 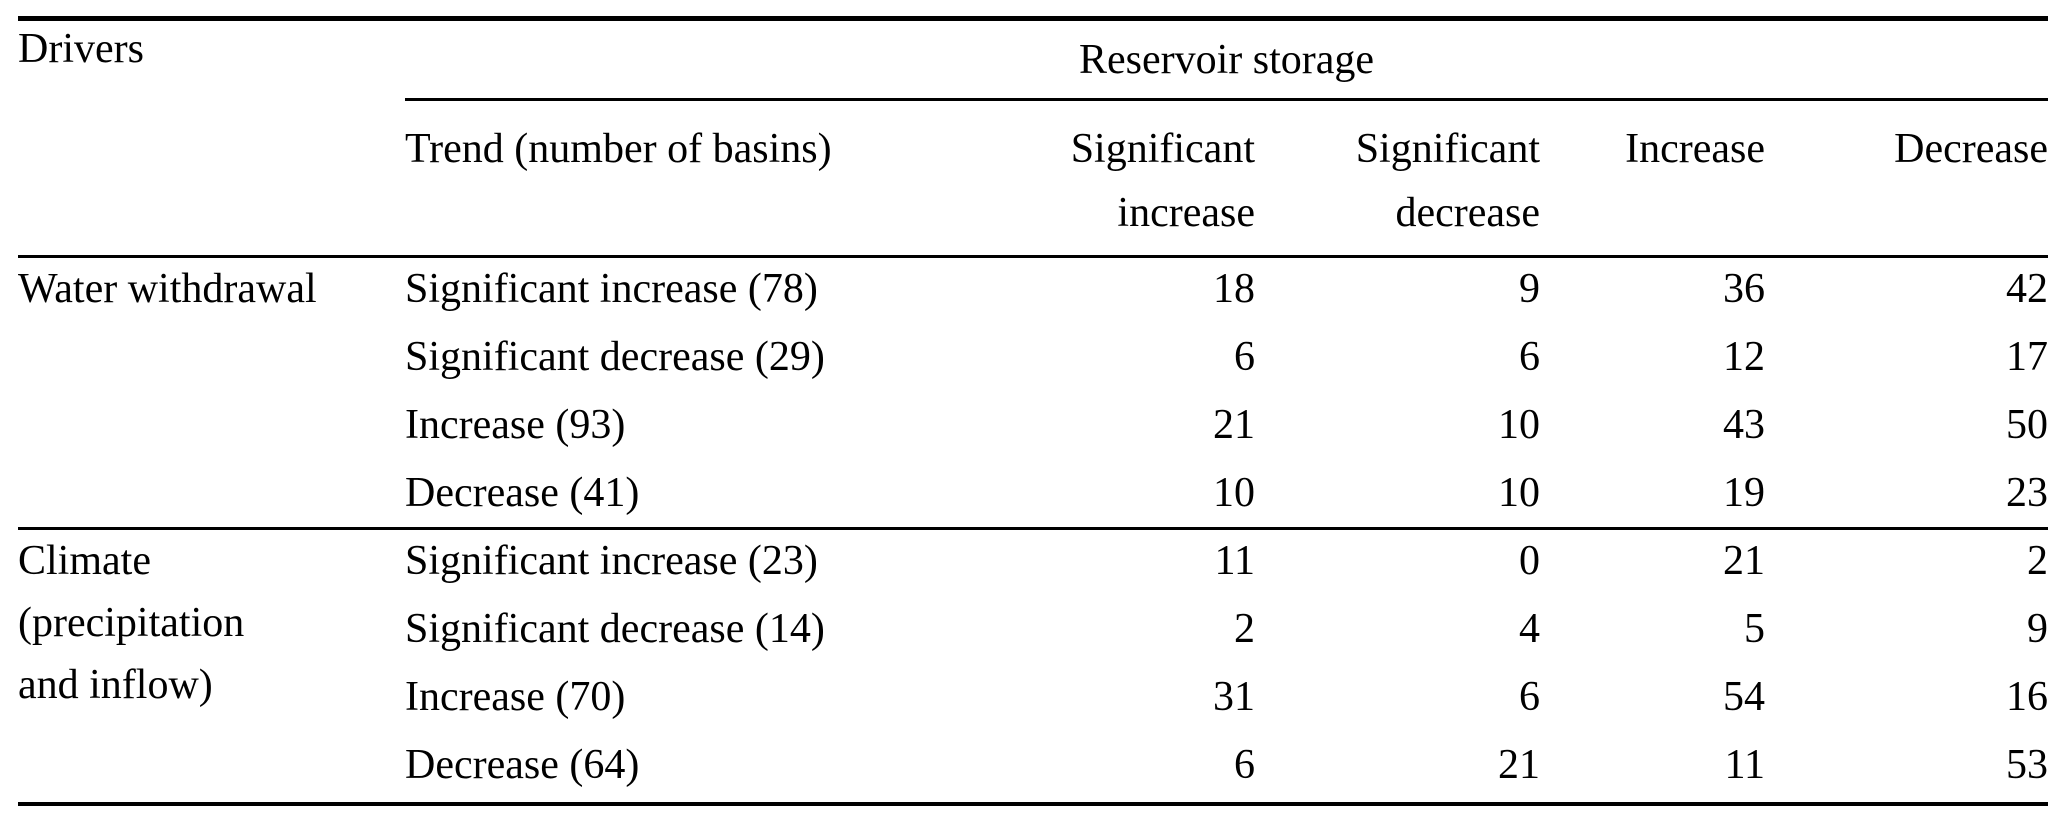 What do you see at coordinates (1754, 629) in the screenshot?
I see `value-cell: 5` at bounding box center [1754, 629].